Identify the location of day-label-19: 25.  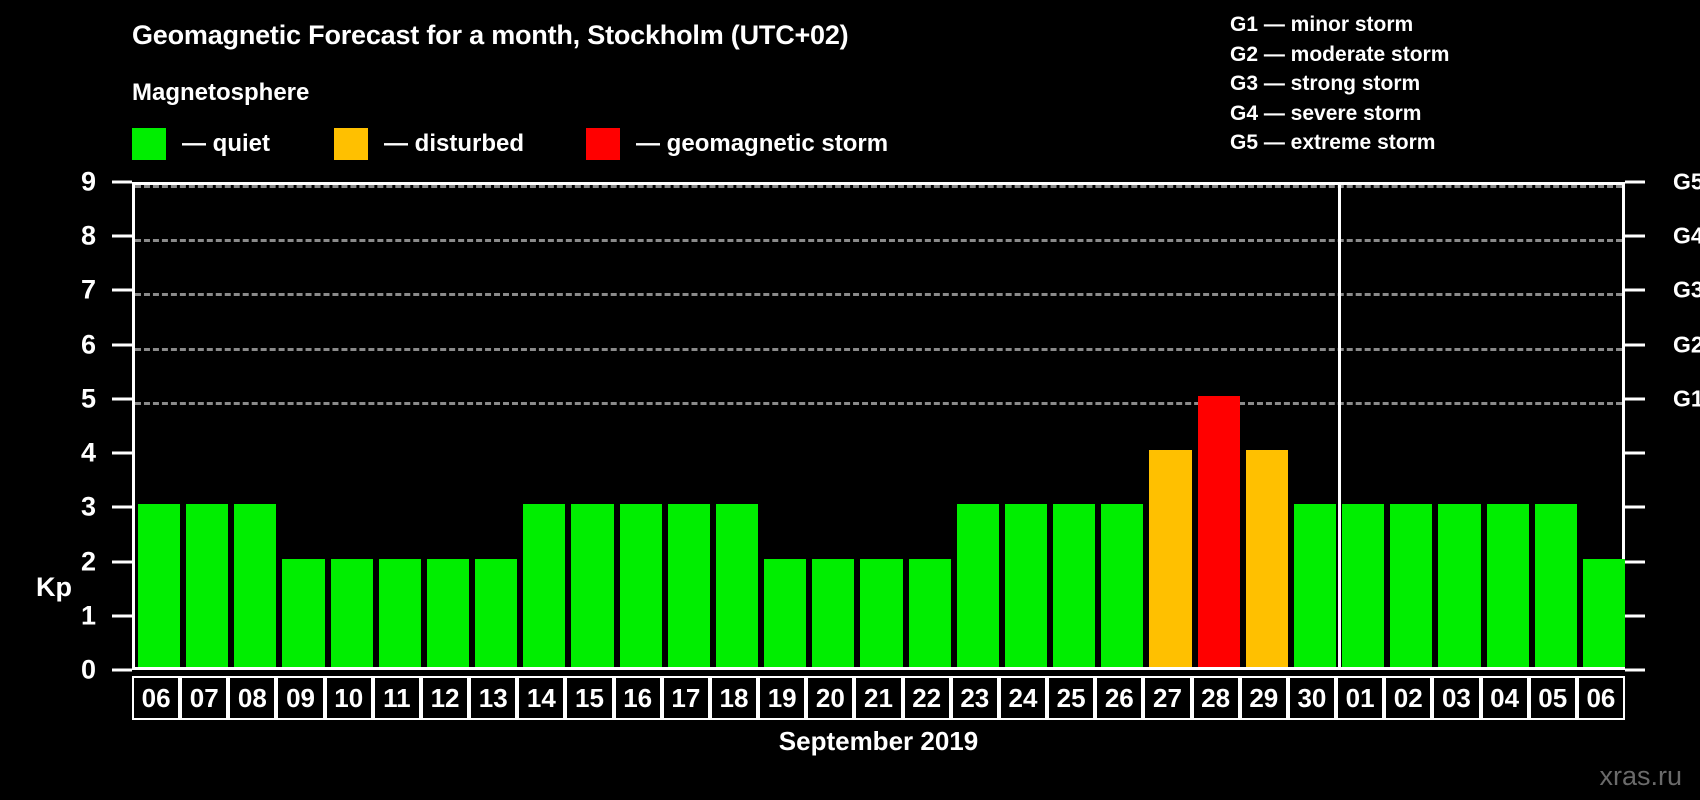
(1071, 698).